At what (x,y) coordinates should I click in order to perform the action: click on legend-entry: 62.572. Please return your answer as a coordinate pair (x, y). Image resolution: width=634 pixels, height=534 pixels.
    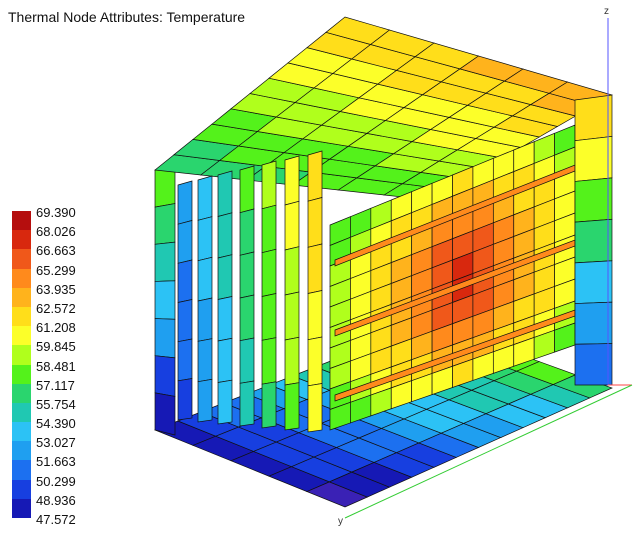
    Looking at the image, I should click on (73, 313).